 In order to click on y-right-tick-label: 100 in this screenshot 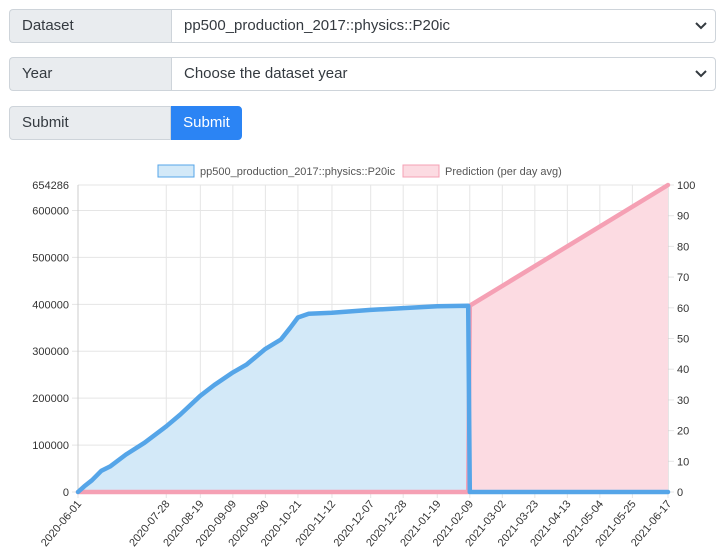, I will do `click(686, 186)`.